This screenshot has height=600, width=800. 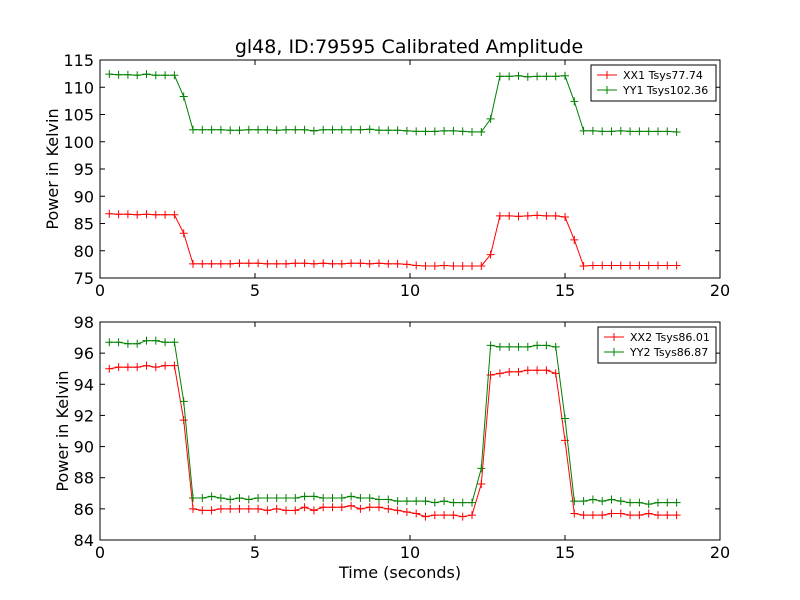 I want to click on legend-label: YY2 Tsys86.87, so click(x=668, y=352).